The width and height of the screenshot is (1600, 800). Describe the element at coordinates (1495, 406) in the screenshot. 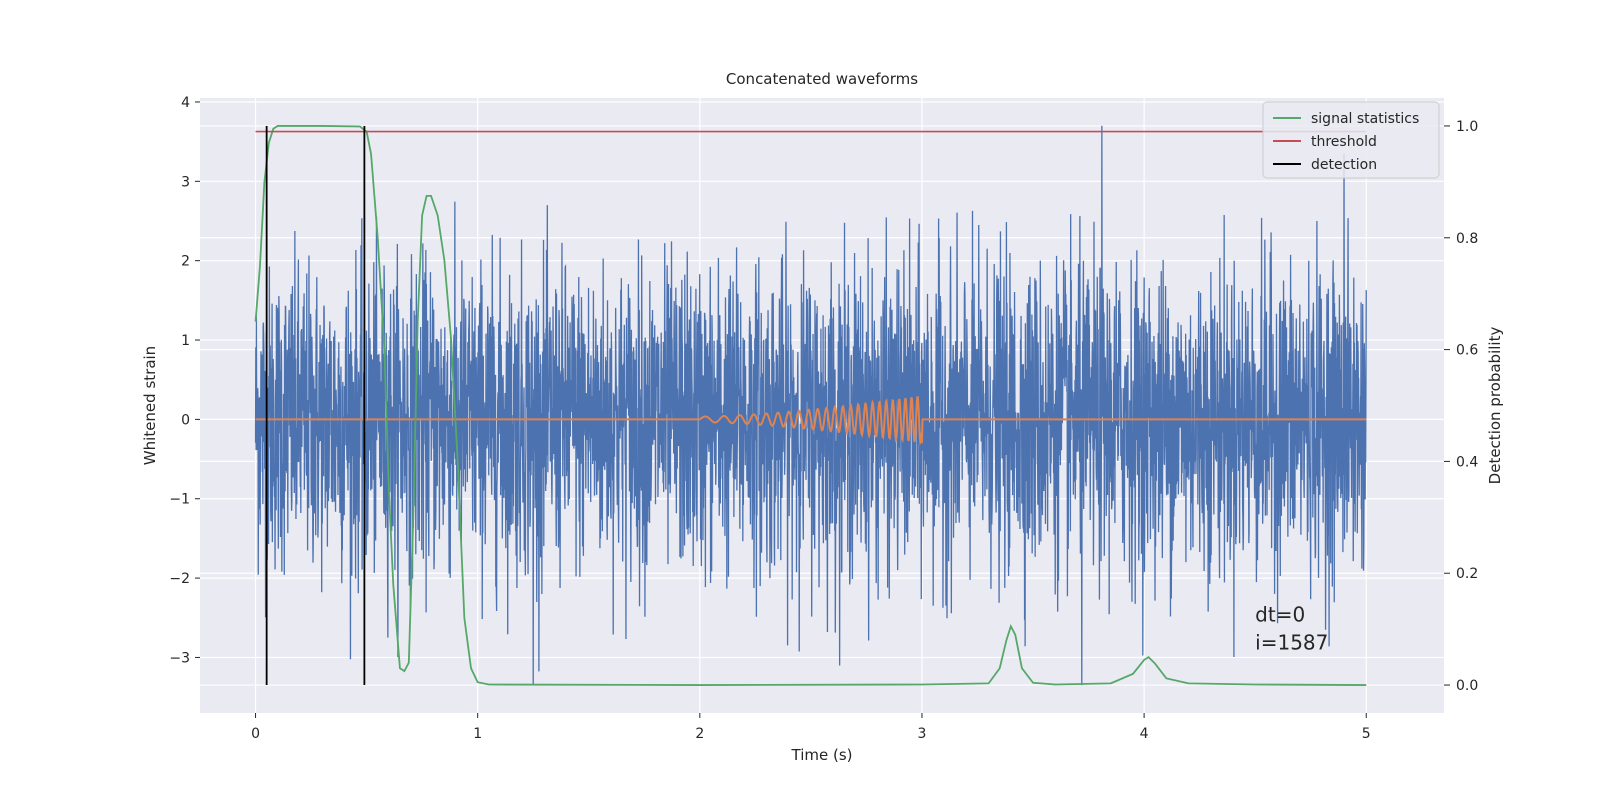

I see `y-axis-right-label: Detection probability` at that location.